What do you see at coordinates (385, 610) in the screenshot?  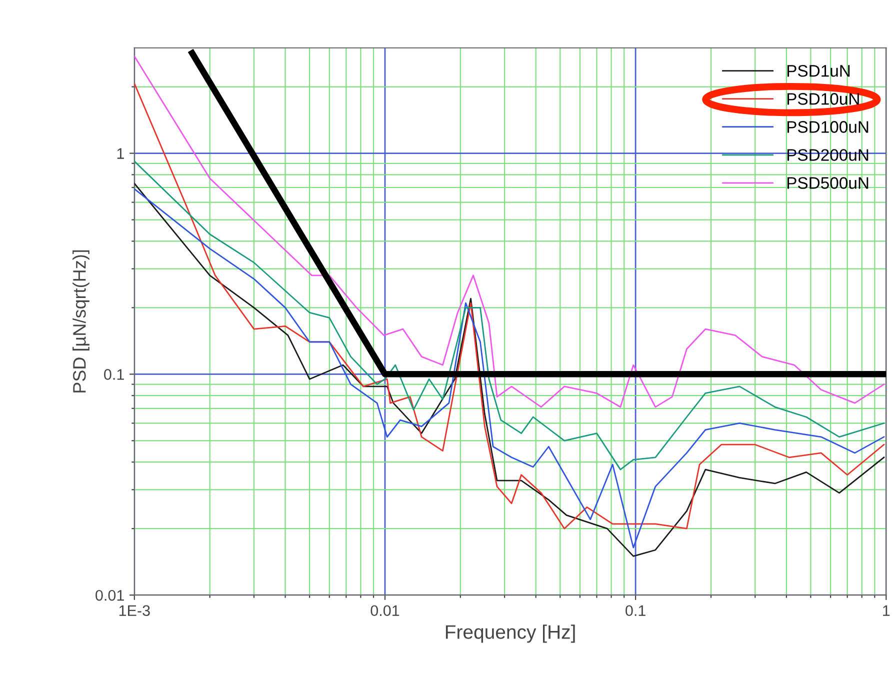 I see `x-tick-label: 0.01` at bounding box center [385, 610].